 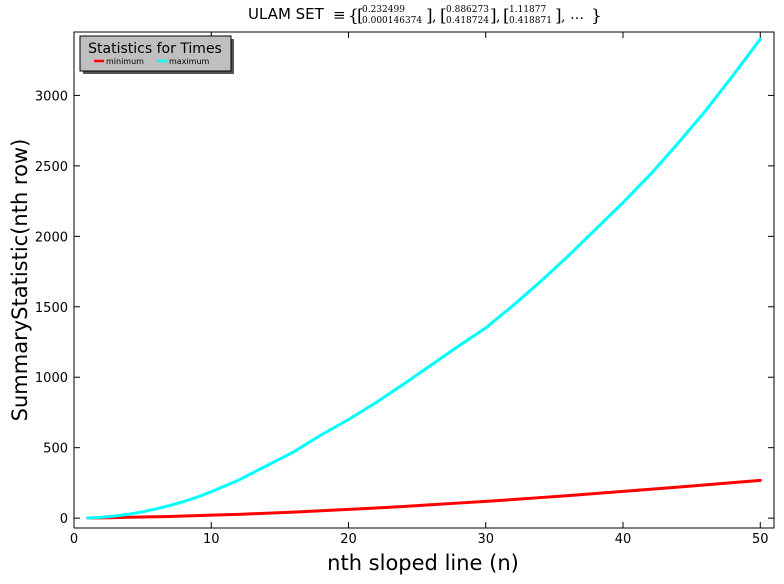 What do you see at coordinates (348, 539) in the screenshot?
I see `x-tick-label: 20` at bounding box center [348, 539].